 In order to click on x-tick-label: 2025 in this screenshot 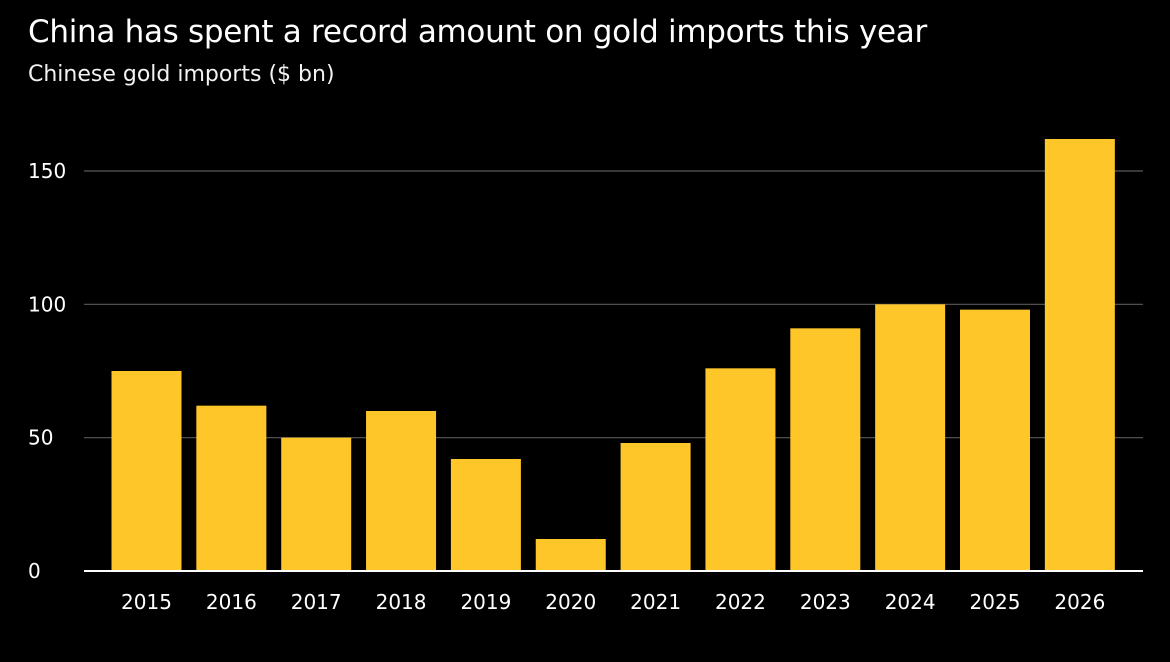, I will do `click(995, 602)`.